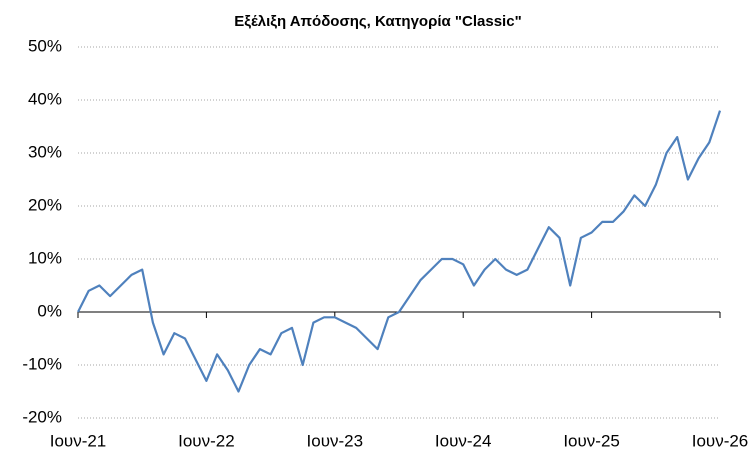 This screenshot has height=452, width=755. What do you see at coordinates (377, 21) in the screenshot?
I see `chart-title: Εξέλιξη Απόδοσης, Κατηγορία "Classic"` at bounding box center [377, 21].